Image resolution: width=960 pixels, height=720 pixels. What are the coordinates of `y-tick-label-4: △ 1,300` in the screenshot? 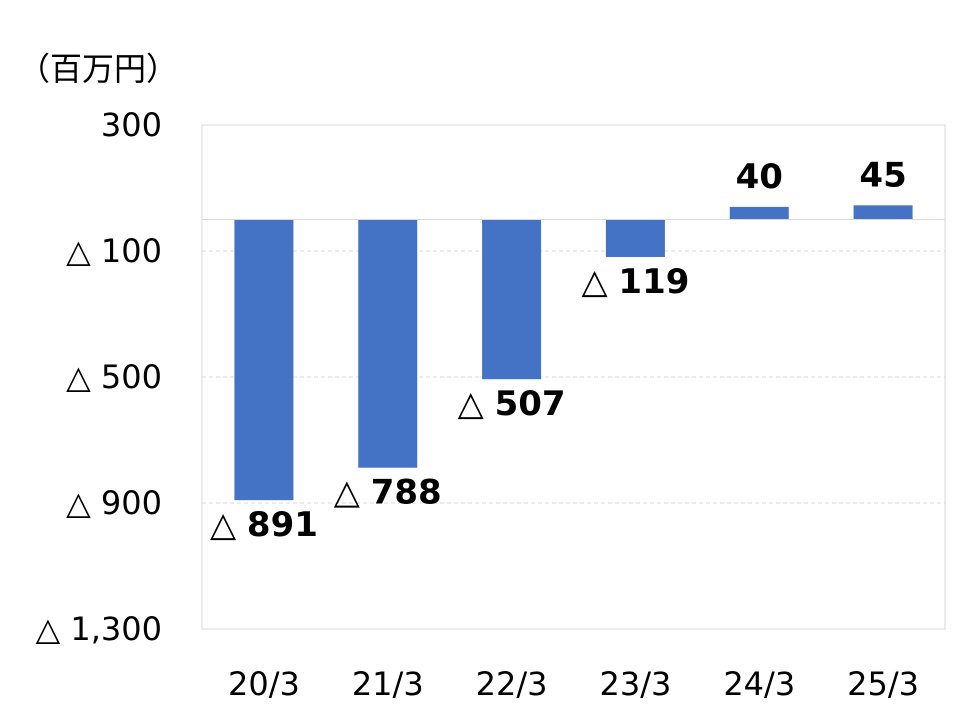 It's located at (99, 629).